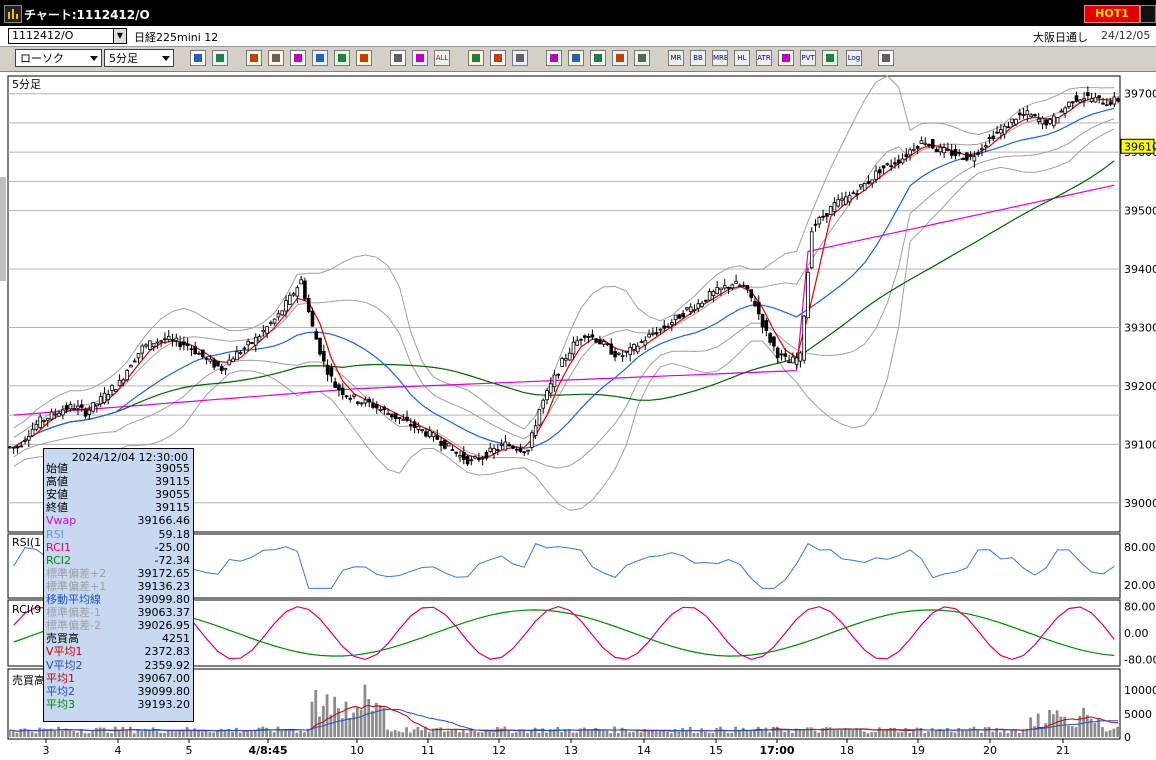 The width and height of the screenshot is (1156, 760). I want to click on crosshair-icon, so click(220, 58).